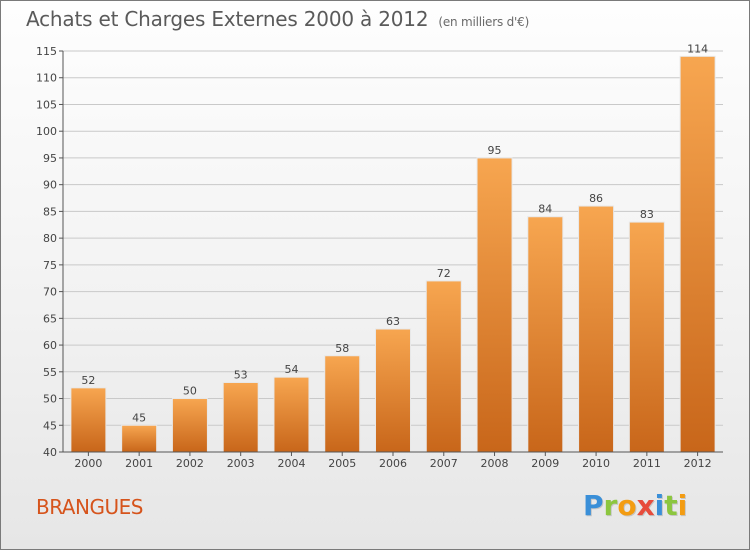 Image resolution: width=750 pixels, height=550 pixels. I want to click on data-label-2005: 58, so click(342, 348).